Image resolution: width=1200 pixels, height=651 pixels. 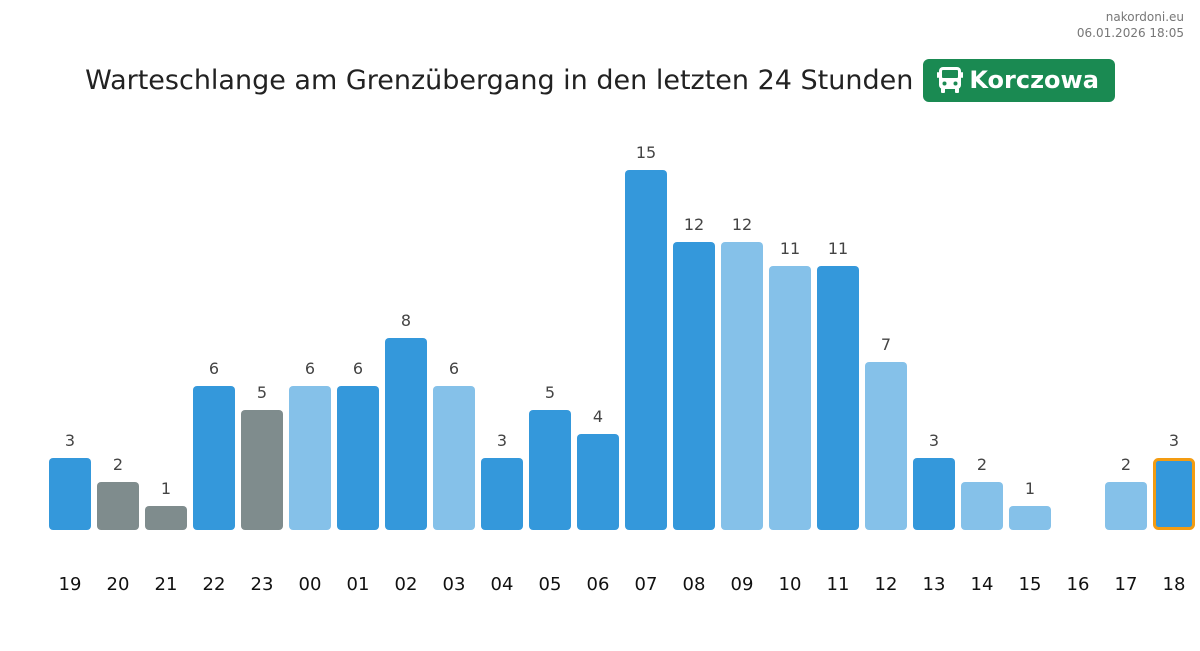 What do you see at coordinates (70, 584) in the screenshot?
I see `x-tick-label-19: 19` at bounding box center [70, 584].